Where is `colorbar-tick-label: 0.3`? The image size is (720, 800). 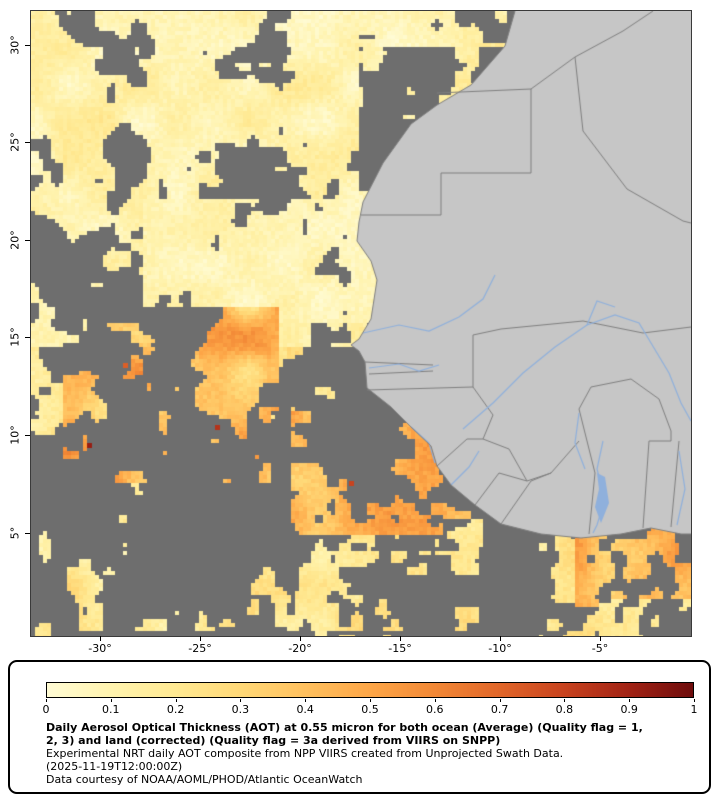
colorbar-tick-label: 0.3 is located at coordinates (240, 709).